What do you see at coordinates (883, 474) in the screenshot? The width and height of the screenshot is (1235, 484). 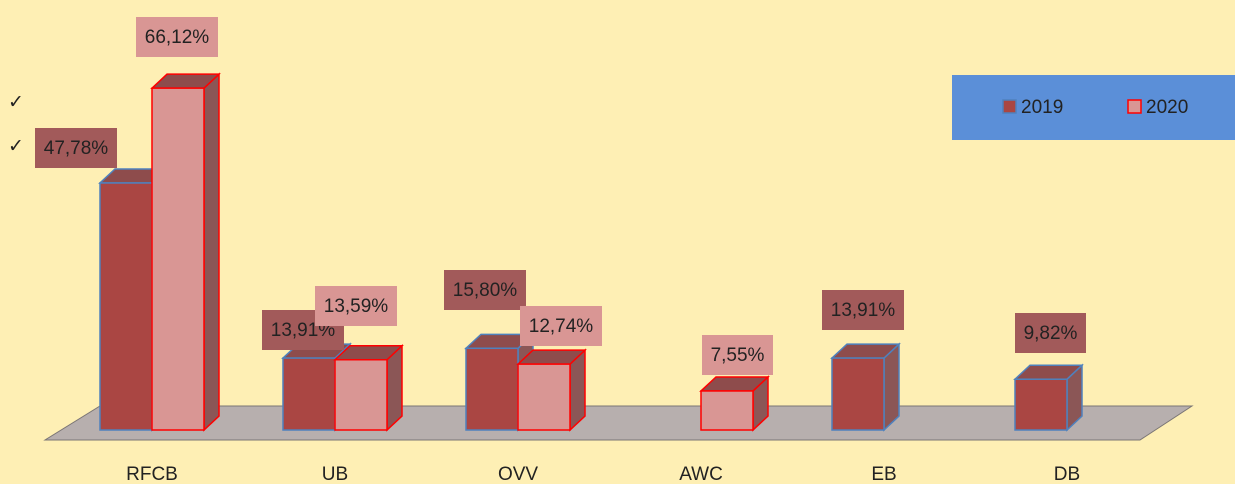 I see `x-tick-label: EB` at bounding box center [883, 474].